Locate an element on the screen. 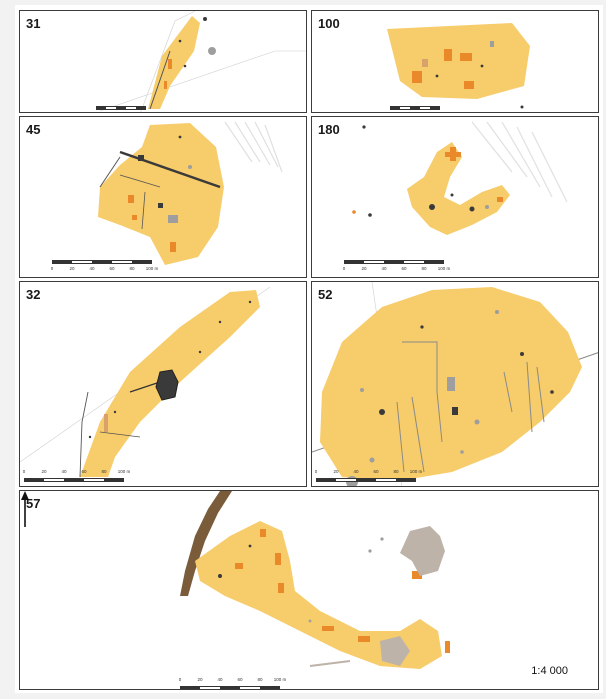 This screenshot has height=699, width=606. river is located at coordinates (206, 543).